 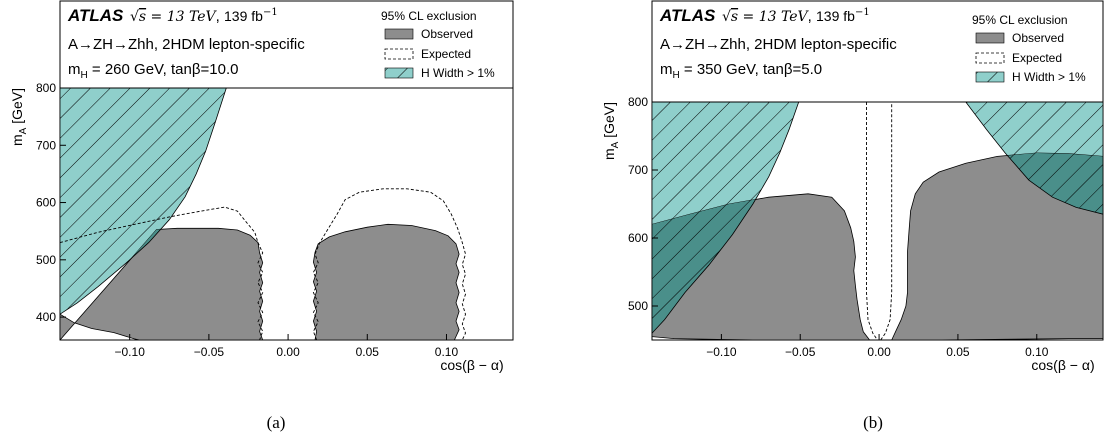 What do you see at coordinates (276, 422) in the screenshot?
I see `panel-a-caption: (a)` at bounding box center [276, 422].